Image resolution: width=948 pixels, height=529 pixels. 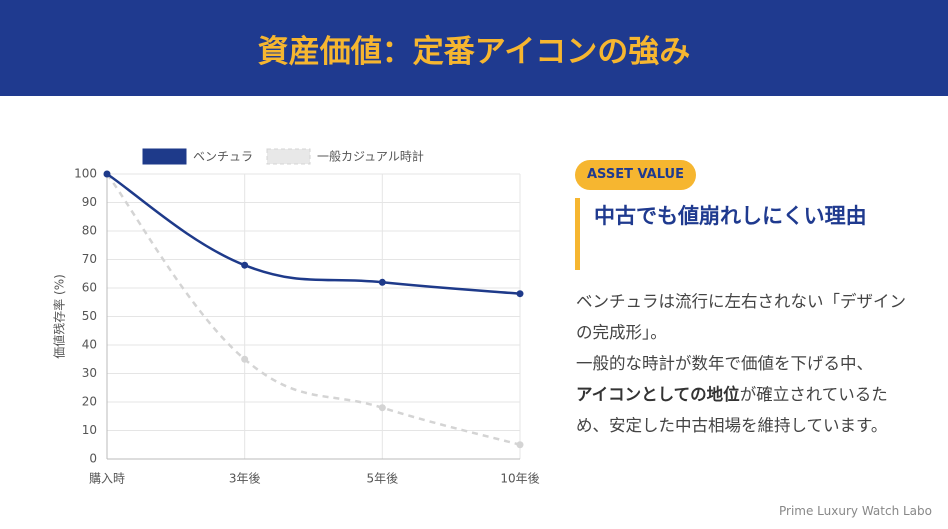 I want to click on y-tick-label: 90, so click(x=89, y=202).